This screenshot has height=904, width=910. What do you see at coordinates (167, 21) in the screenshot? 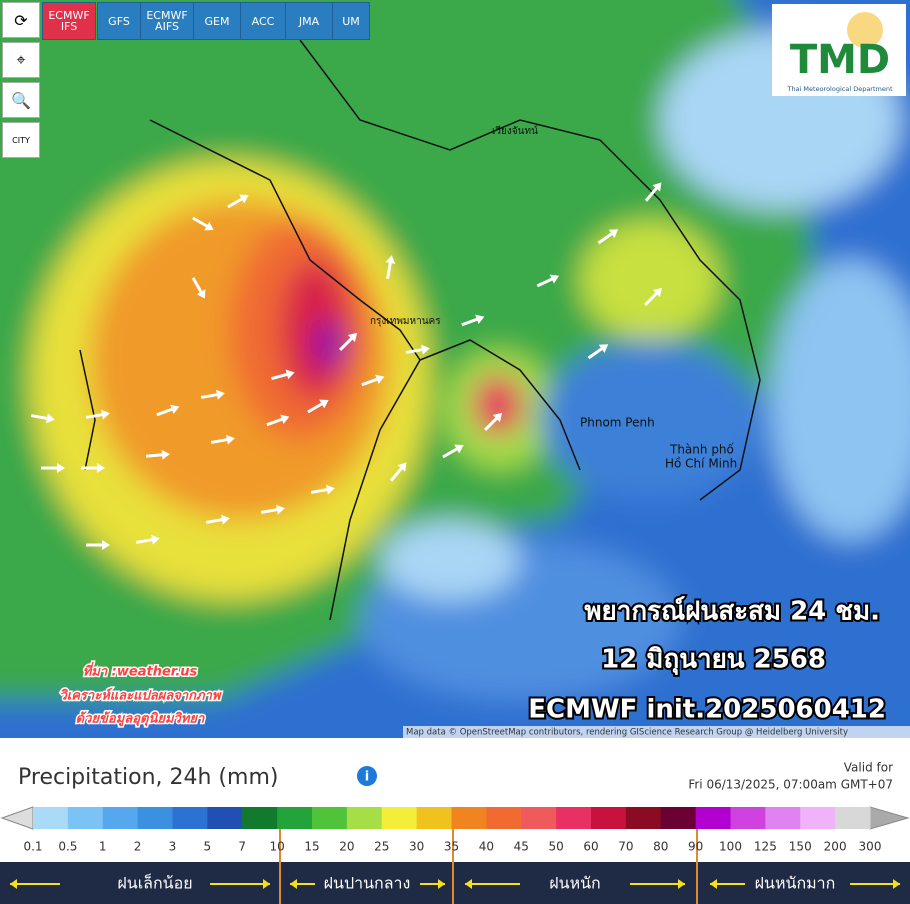
I see `model-button: ECMWF AIFS` at bounding box center [167, 21].